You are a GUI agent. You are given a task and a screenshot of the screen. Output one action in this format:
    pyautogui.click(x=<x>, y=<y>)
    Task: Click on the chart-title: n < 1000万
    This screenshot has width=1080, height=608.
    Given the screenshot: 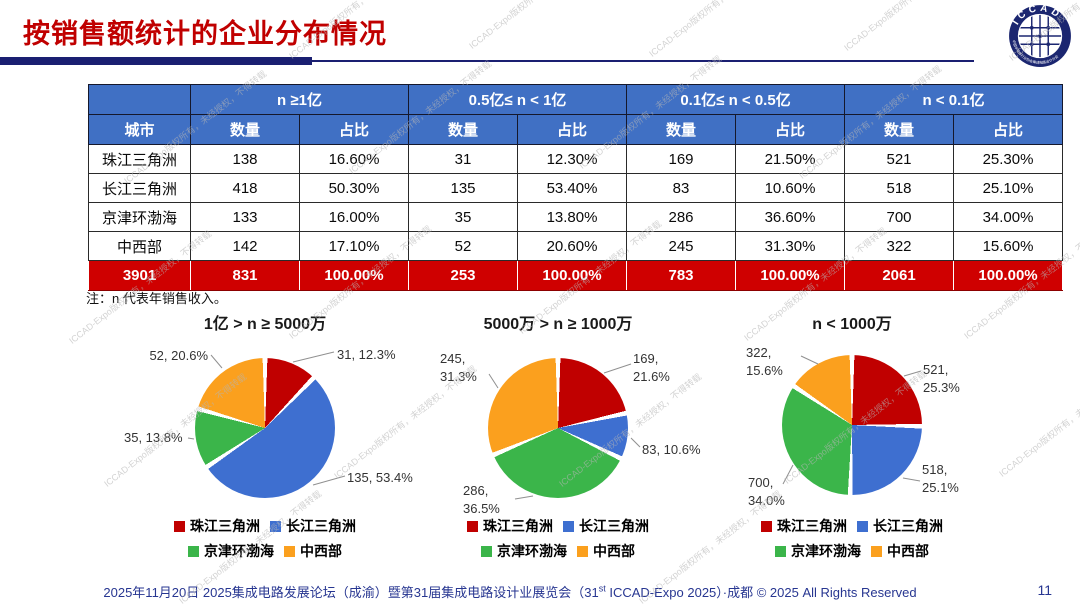 What is the action you would take?
    pyautogui.click(x=852, y=324)
    